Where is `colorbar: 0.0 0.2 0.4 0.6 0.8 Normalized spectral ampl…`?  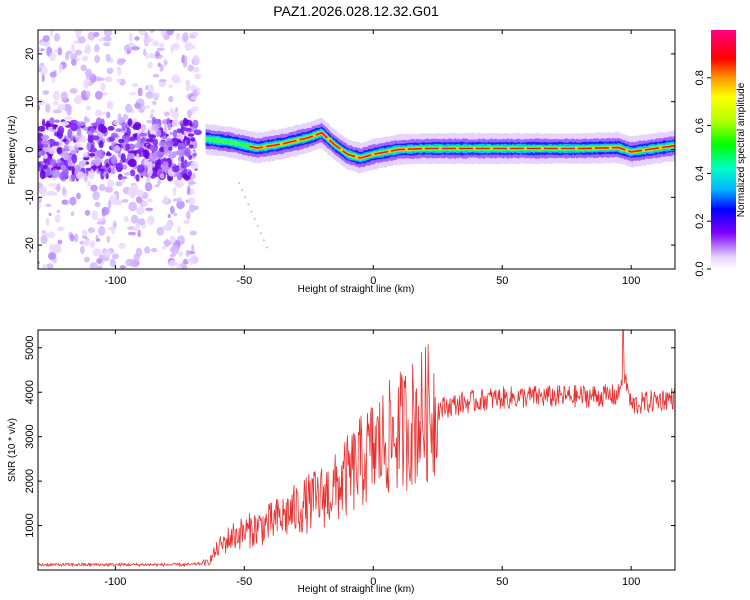 colorbar: 0.0 0.2 0.4 0.6 0.8 Normalized spectral ampl… is located at coordinates (720, 153).